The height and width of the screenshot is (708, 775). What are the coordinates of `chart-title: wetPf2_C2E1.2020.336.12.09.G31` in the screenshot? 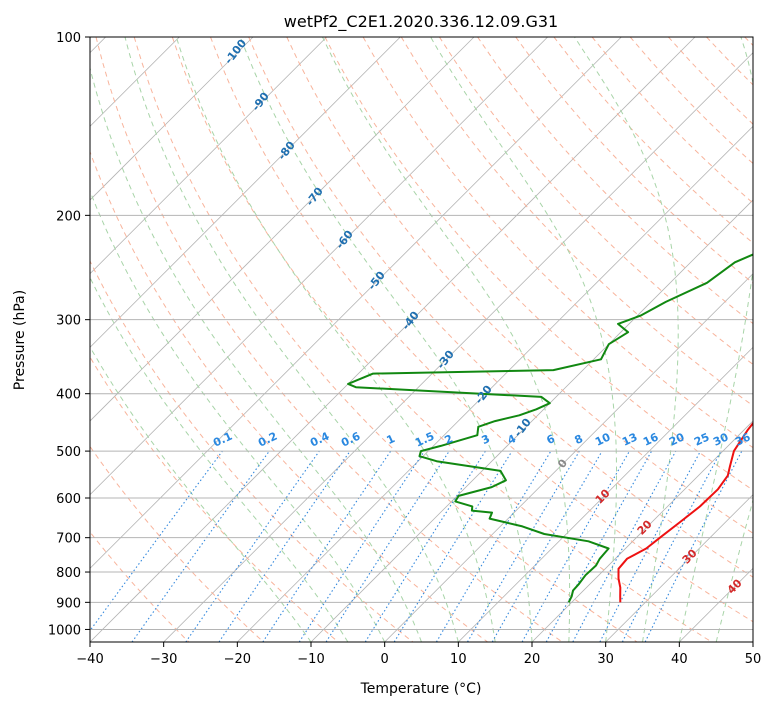 It's located at (421, 22).